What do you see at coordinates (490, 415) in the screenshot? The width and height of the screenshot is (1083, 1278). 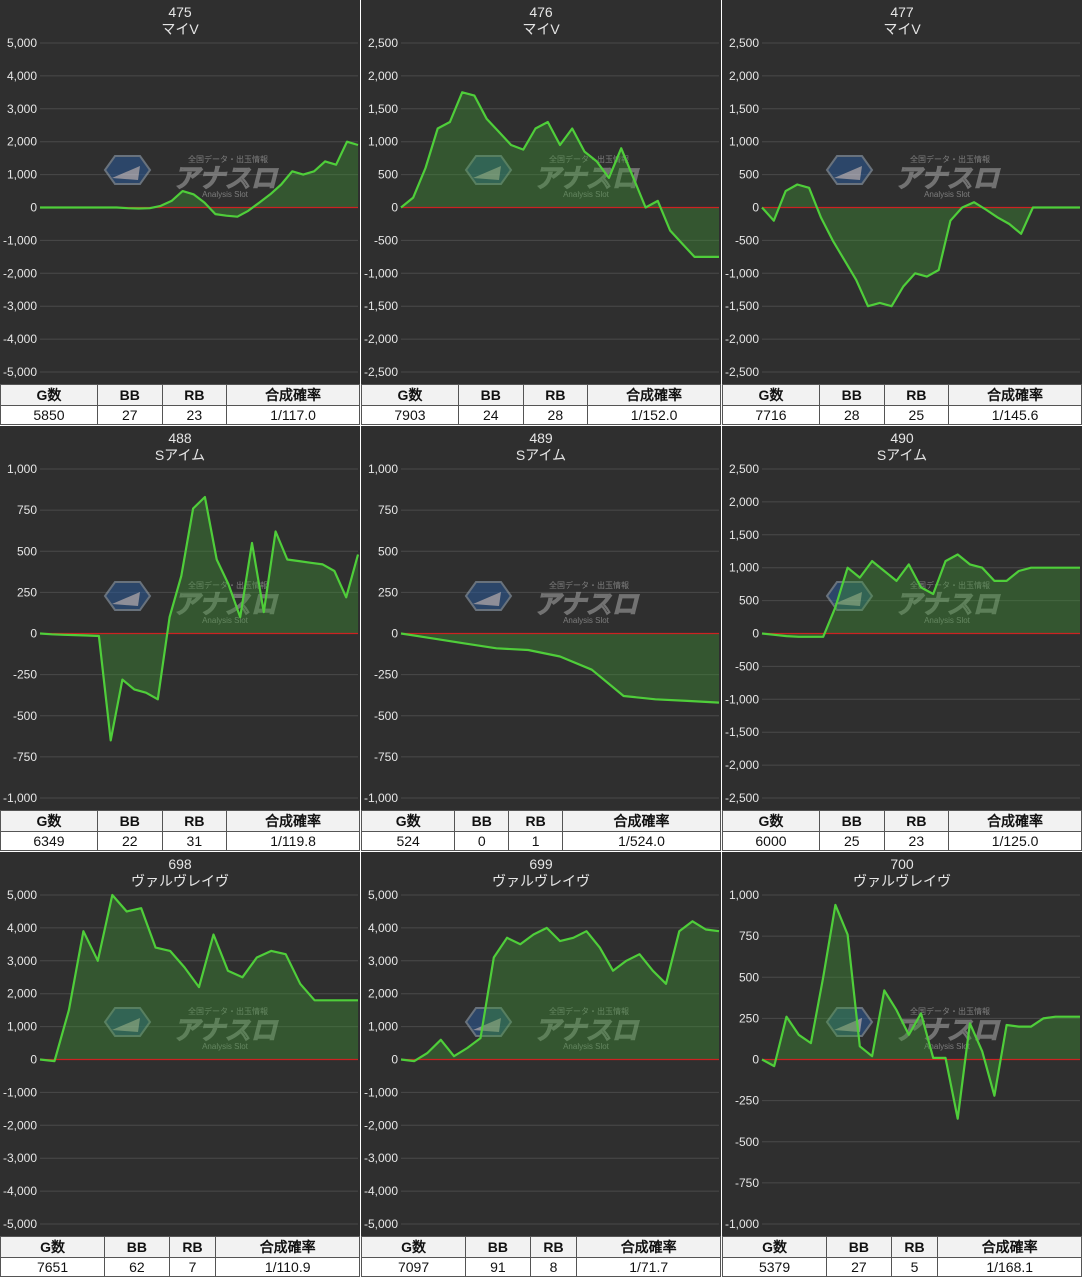 I see `value-bb: 24` at bounding box center [490, 415].